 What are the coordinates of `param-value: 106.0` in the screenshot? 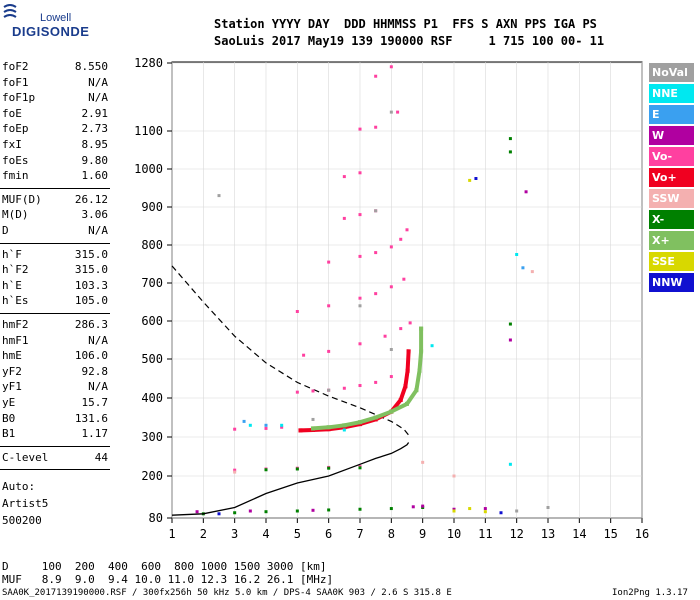 It's located at (91, 356).